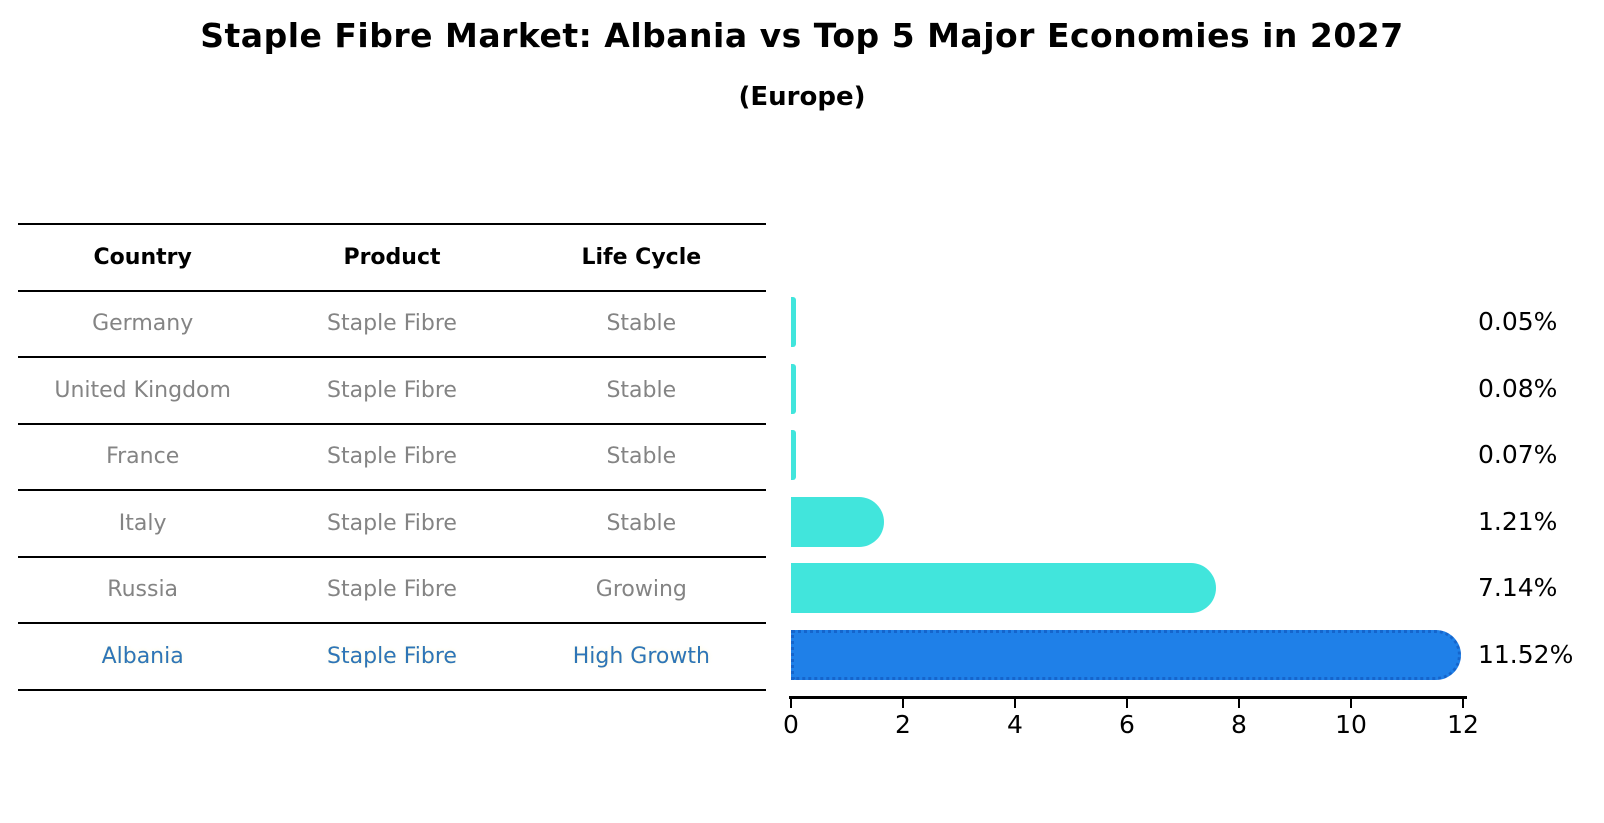  I want to click on bar-value-label: 0.05%, so click(1518, 321).